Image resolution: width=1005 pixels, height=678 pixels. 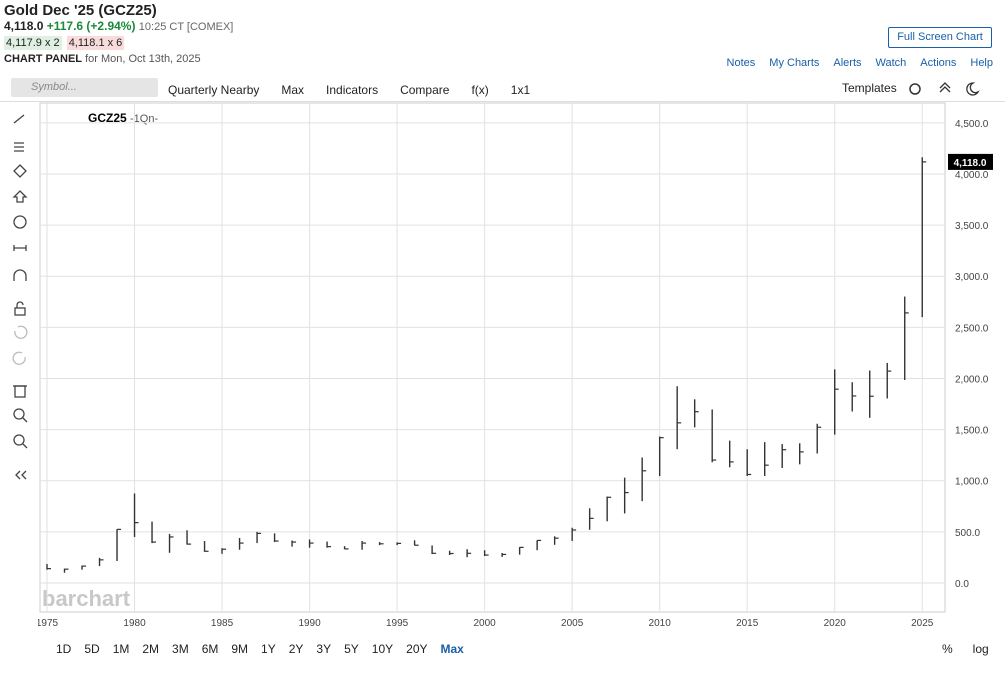 What do you see at coordinates (947, 649) in the screenshot?
I see `scale-option: %` at bounding box center [947, 649].